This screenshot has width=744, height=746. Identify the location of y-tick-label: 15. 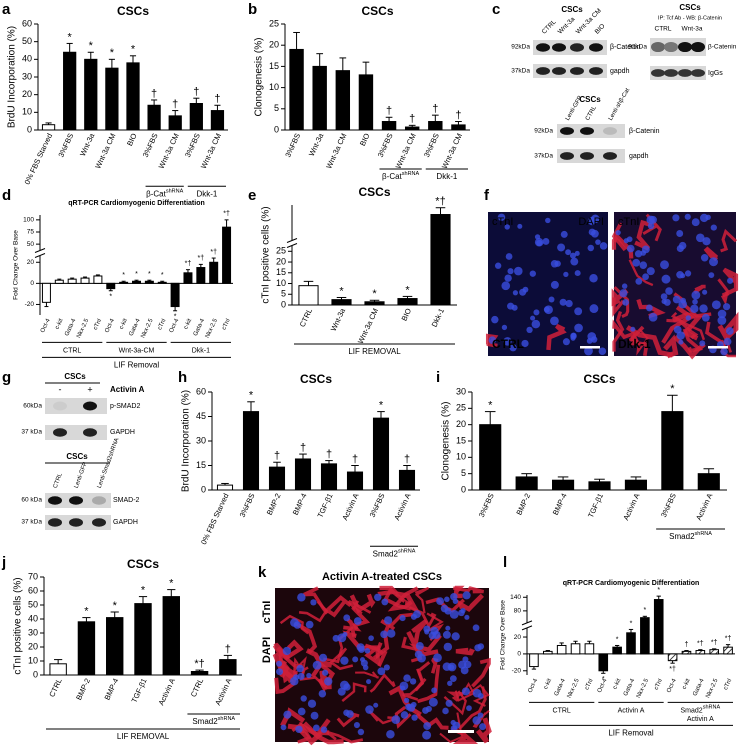
(281, 272).